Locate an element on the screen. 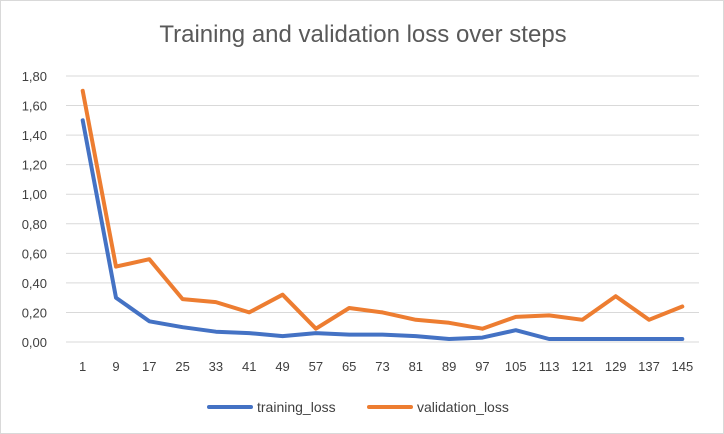 The image size is (724, 434). x-tick-label: 97 is located at coordinates (482, 366).